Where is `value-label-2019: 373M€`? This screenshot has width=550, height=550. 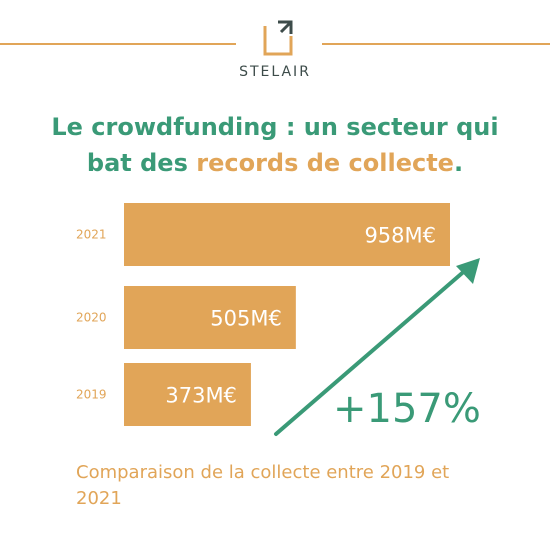 value-label-2019: 373M€ is located at coordinates (201, 396).